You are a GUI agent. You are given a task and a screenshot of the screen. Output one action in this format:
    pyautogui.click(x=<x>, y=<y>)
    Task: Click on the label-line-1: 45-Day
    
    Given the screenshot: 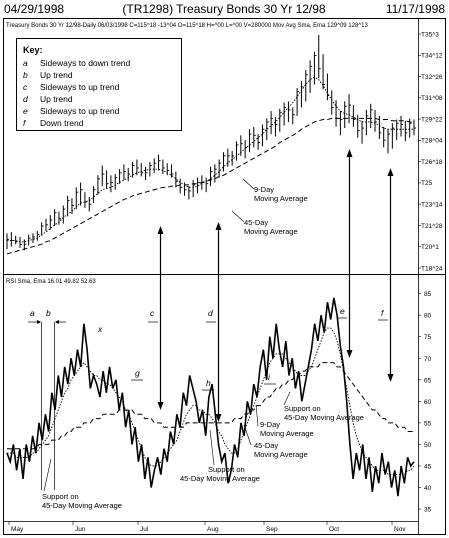 What is the action you would take?
    pyautogui.click(x=266, y=445)
    